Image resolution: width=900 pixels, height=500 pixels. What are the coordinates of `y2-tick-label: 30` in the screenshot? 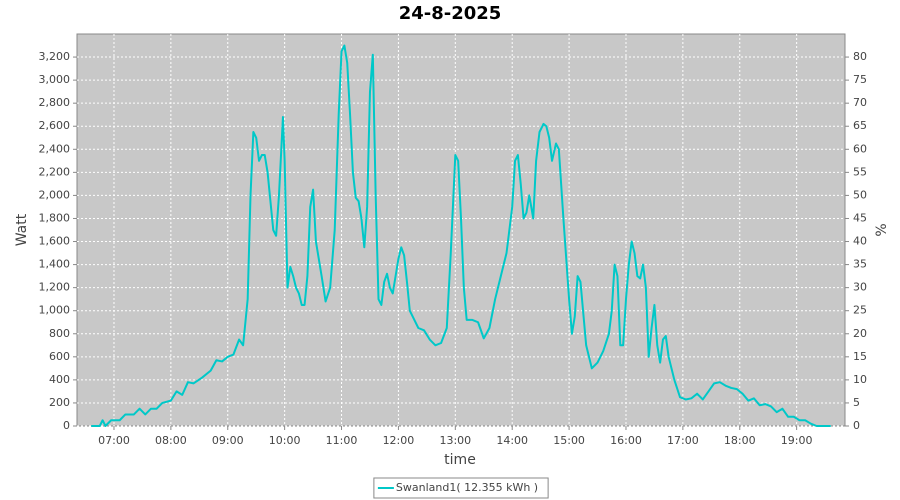 It's located at (860, 287).